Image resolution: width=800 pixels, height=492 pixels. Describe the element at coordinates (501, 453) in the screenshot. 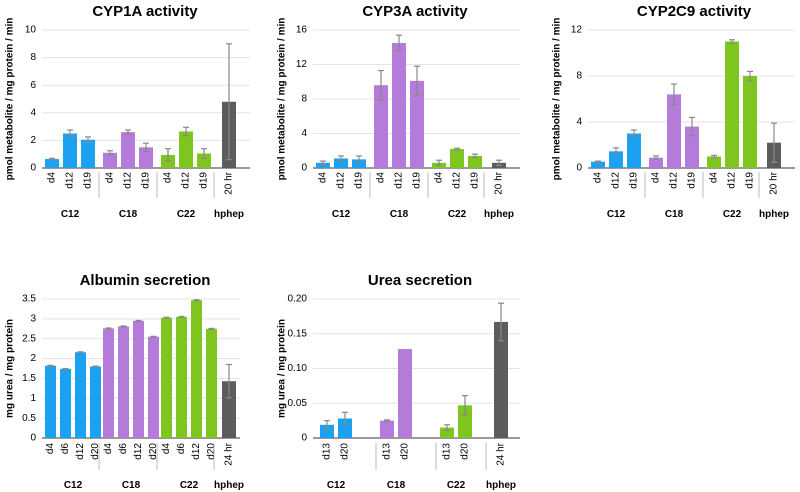

I see `x-tick-label: 24 hr` at that location.